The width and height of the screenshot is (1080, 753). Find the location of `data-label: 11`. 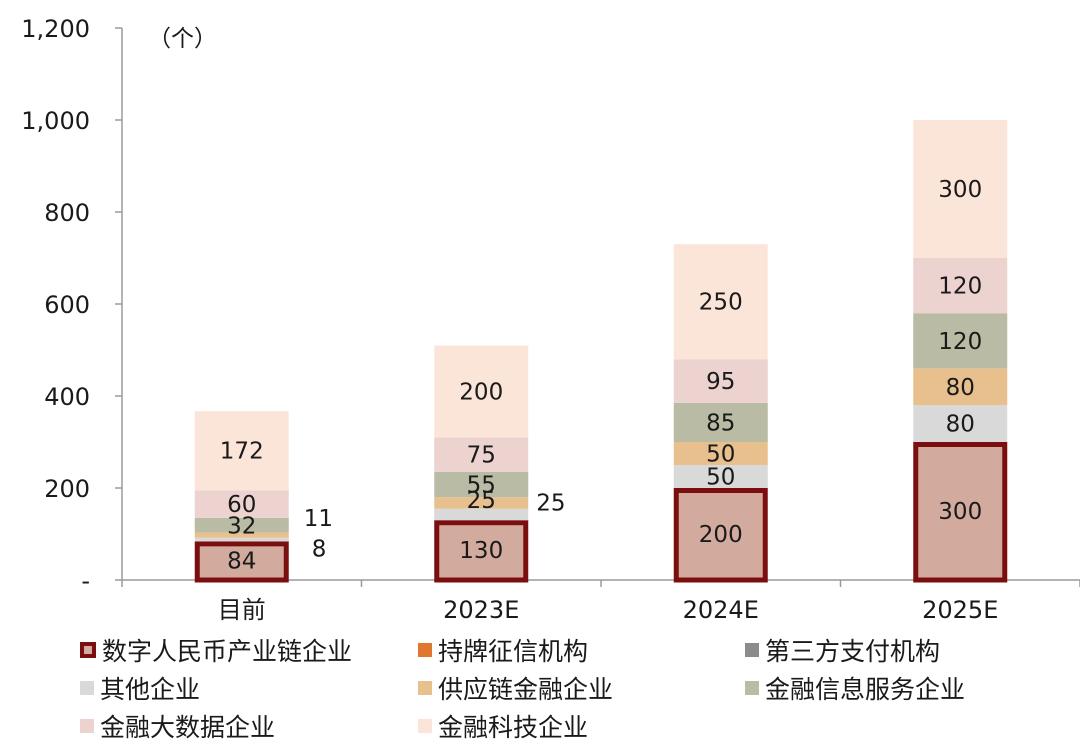

data-label: 11 is located at coordinates (318, 519).